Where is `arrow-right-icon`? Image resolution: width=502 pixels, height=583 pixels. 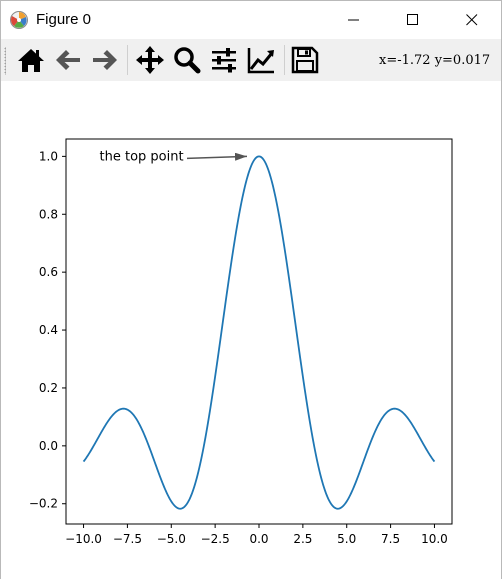
arrow-right-icon is located at coordinates (105, 60).